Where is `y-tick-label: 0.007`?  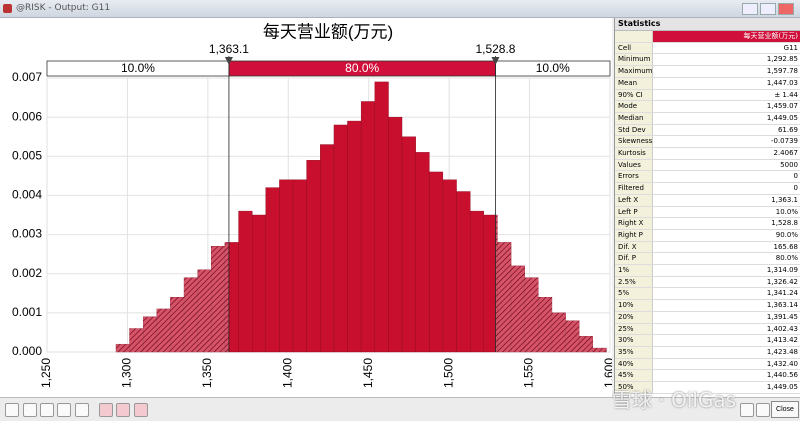 y-tick-label: 0.007 is located at coordinates (27, 77).